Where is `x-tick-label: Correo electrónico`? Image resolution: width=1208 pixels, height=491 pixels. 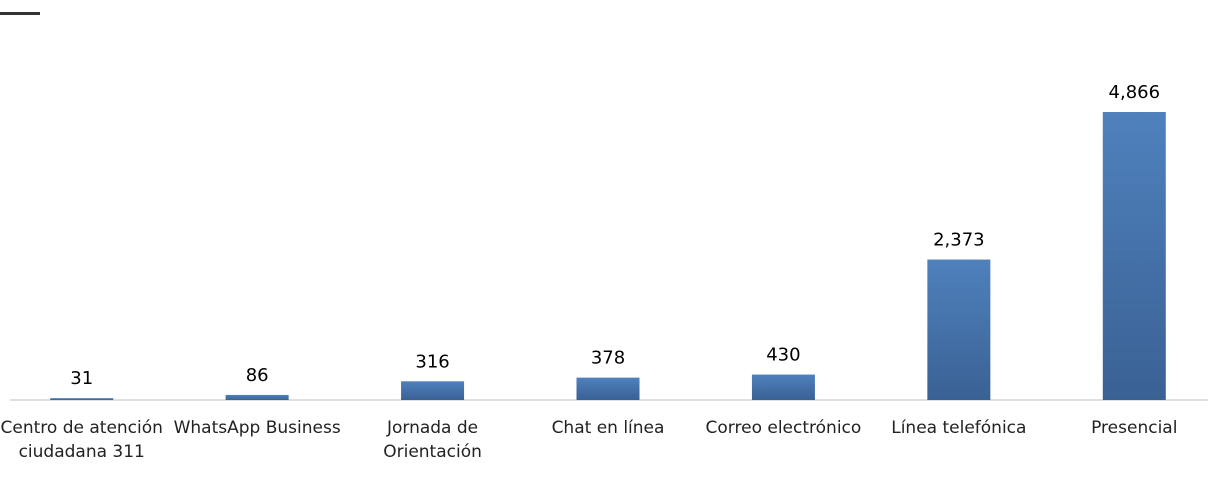
x-tick-label: Correo electrónico is located at coordinates (783, 428).